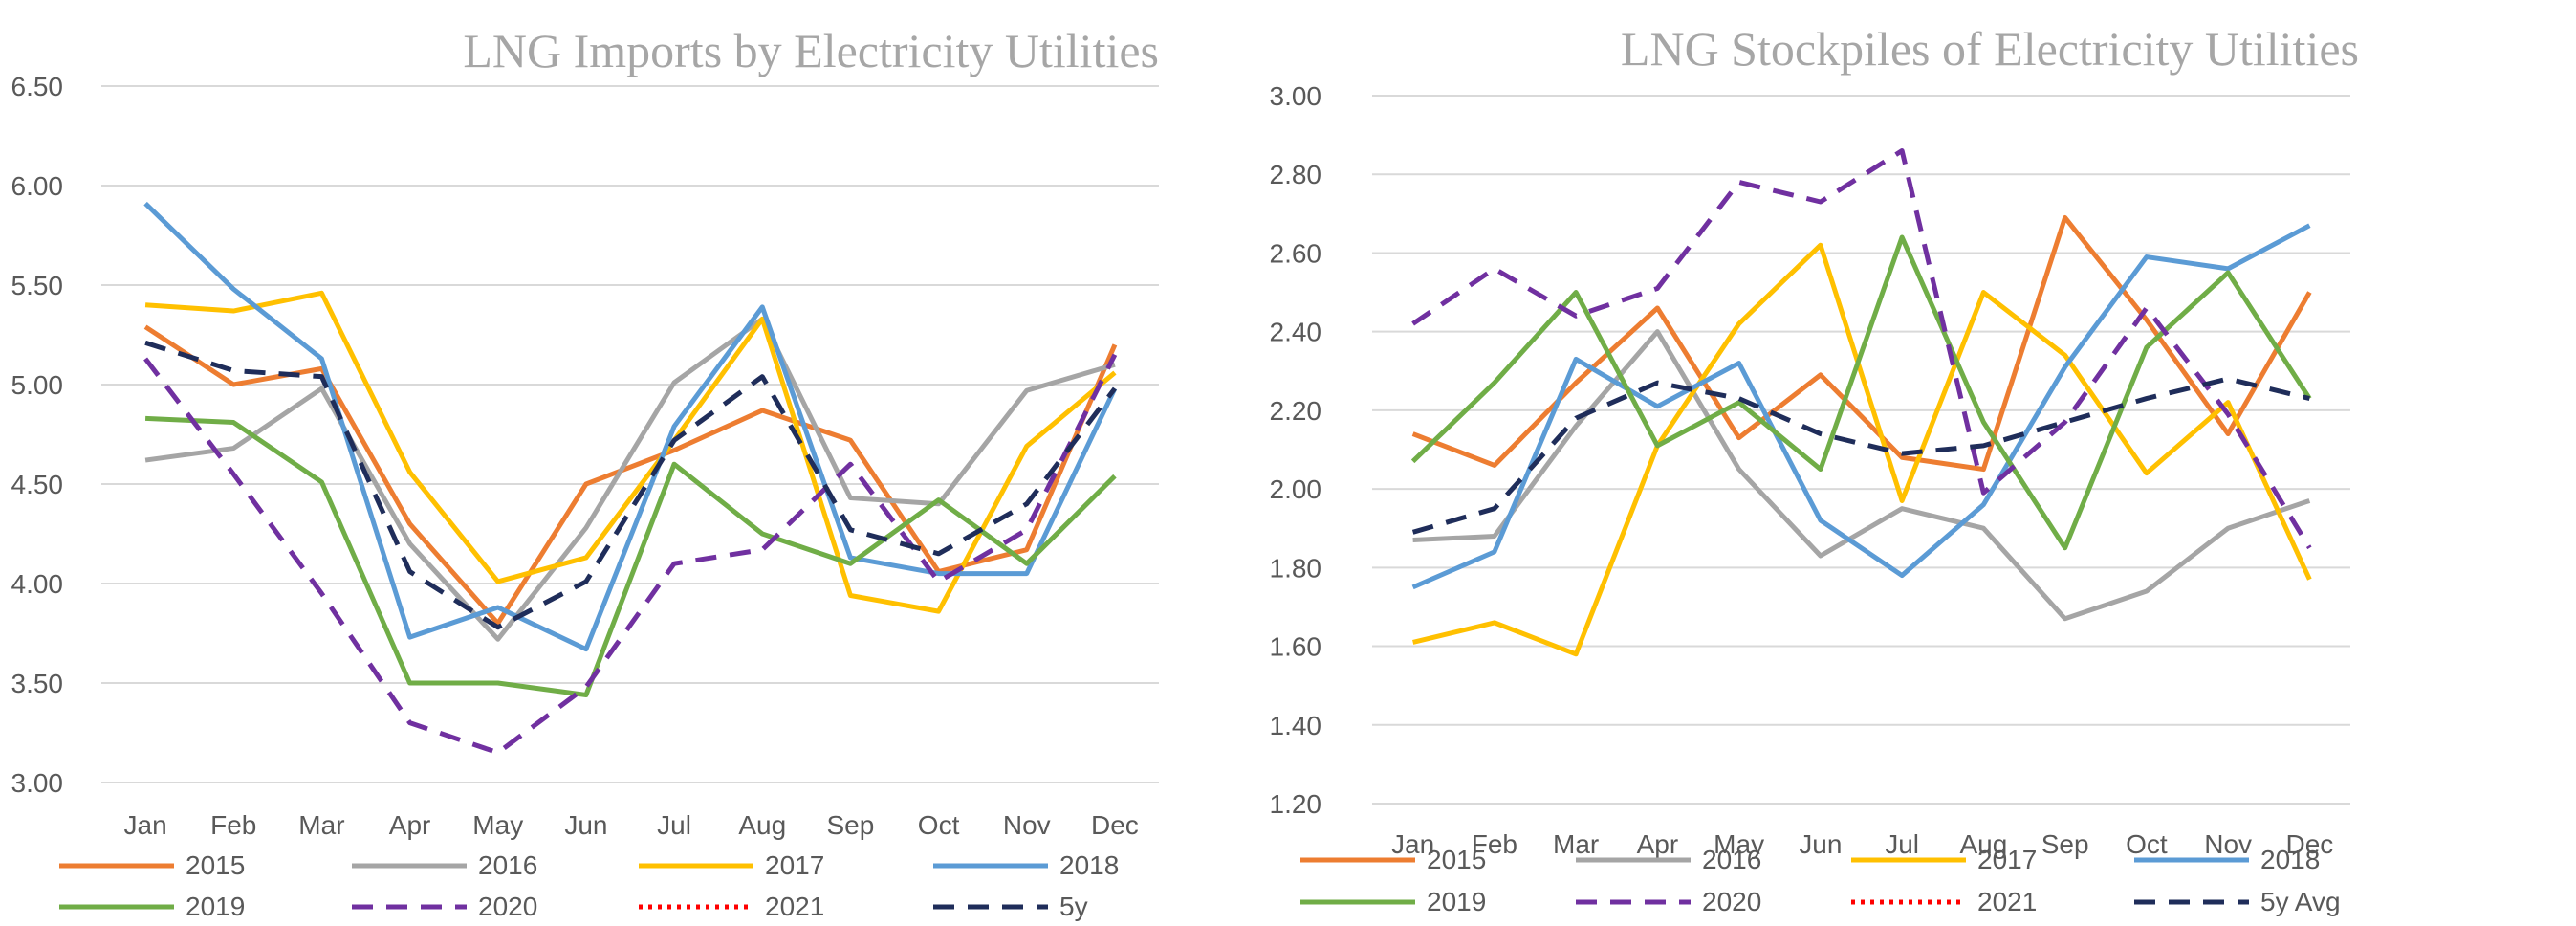 This screenshot has width=2576, height=926. Describe the element at coordinates (37, 683) in the screenshot. I see `y-tick-label: 3.50` at that location.